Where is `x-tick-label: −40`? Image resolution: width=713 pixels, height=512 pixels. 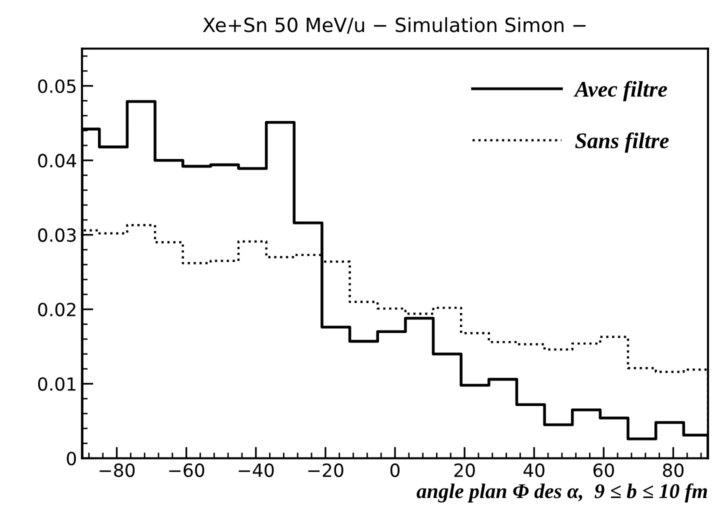 x-tick-label: −40 is located at coordinates (256, 470).